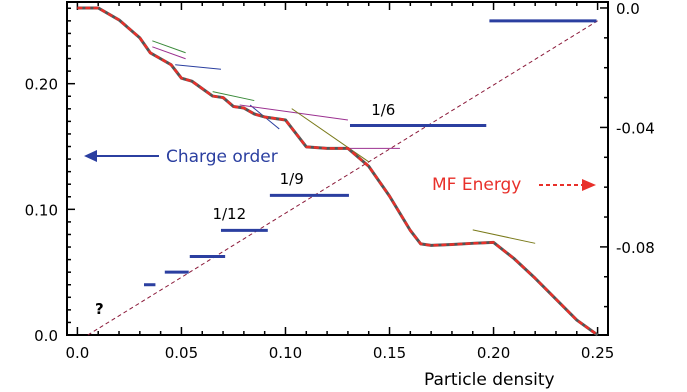  I want to click on step-labels: 1/6 1/9 1/12, so click(303, 162).